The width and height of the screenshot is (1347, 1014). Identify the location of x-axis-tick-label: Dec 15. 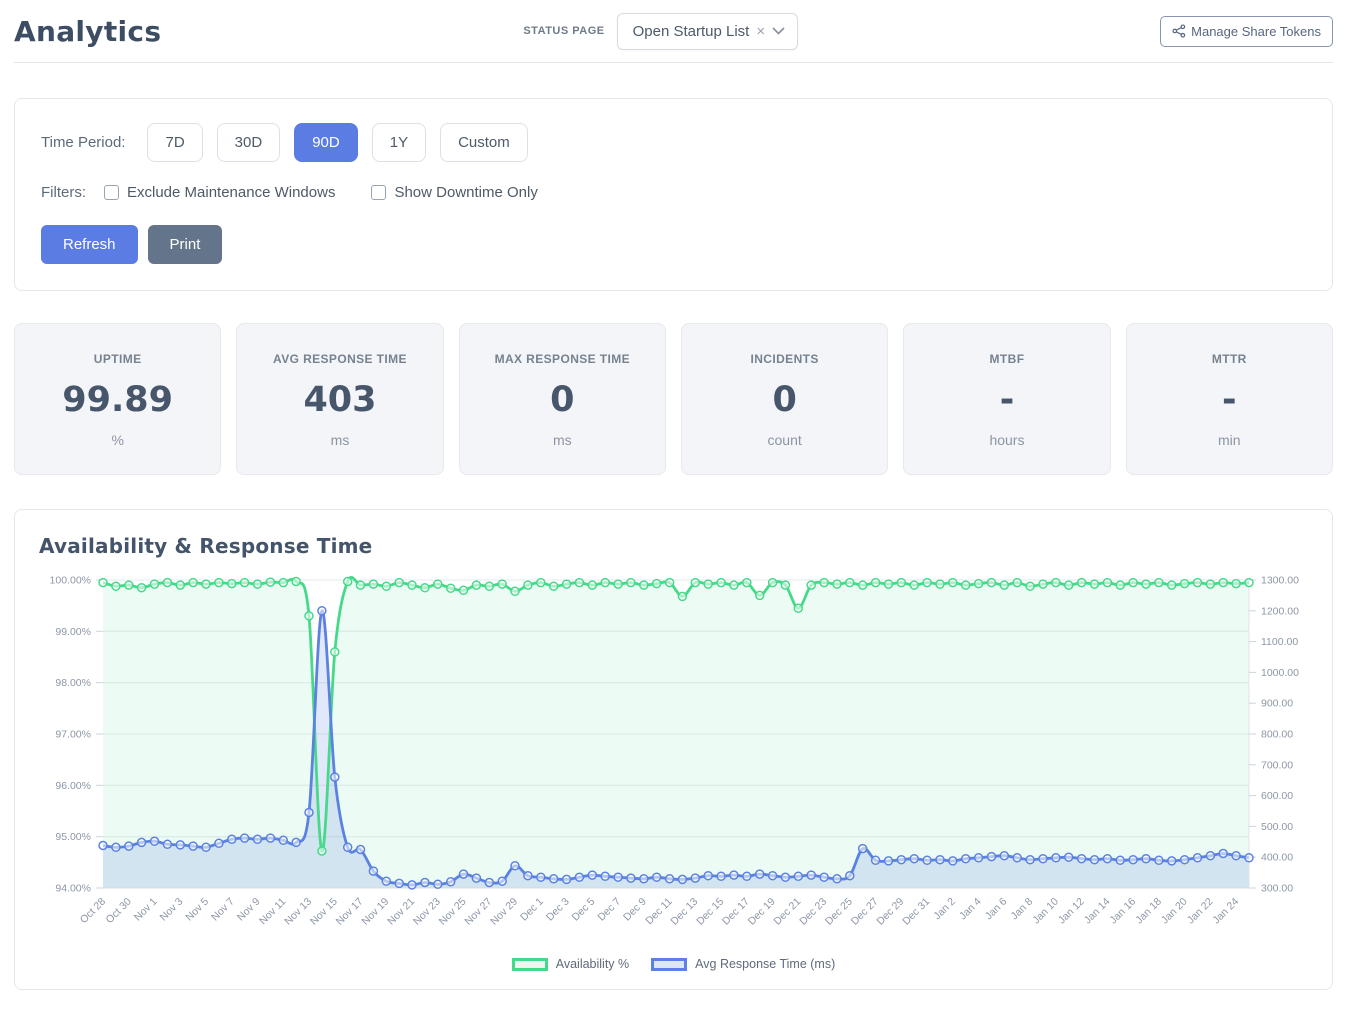
(710, 912).